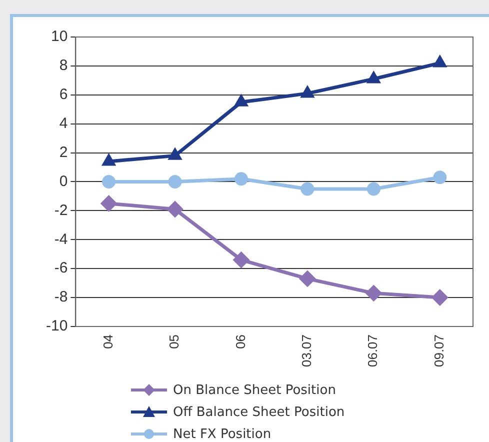 This screenshot has width=489, height=442. What do you see at coordinates (372, 351) in the screenshot?
I see `x-tick-label: 06.07` at bounding box center [372, 351].